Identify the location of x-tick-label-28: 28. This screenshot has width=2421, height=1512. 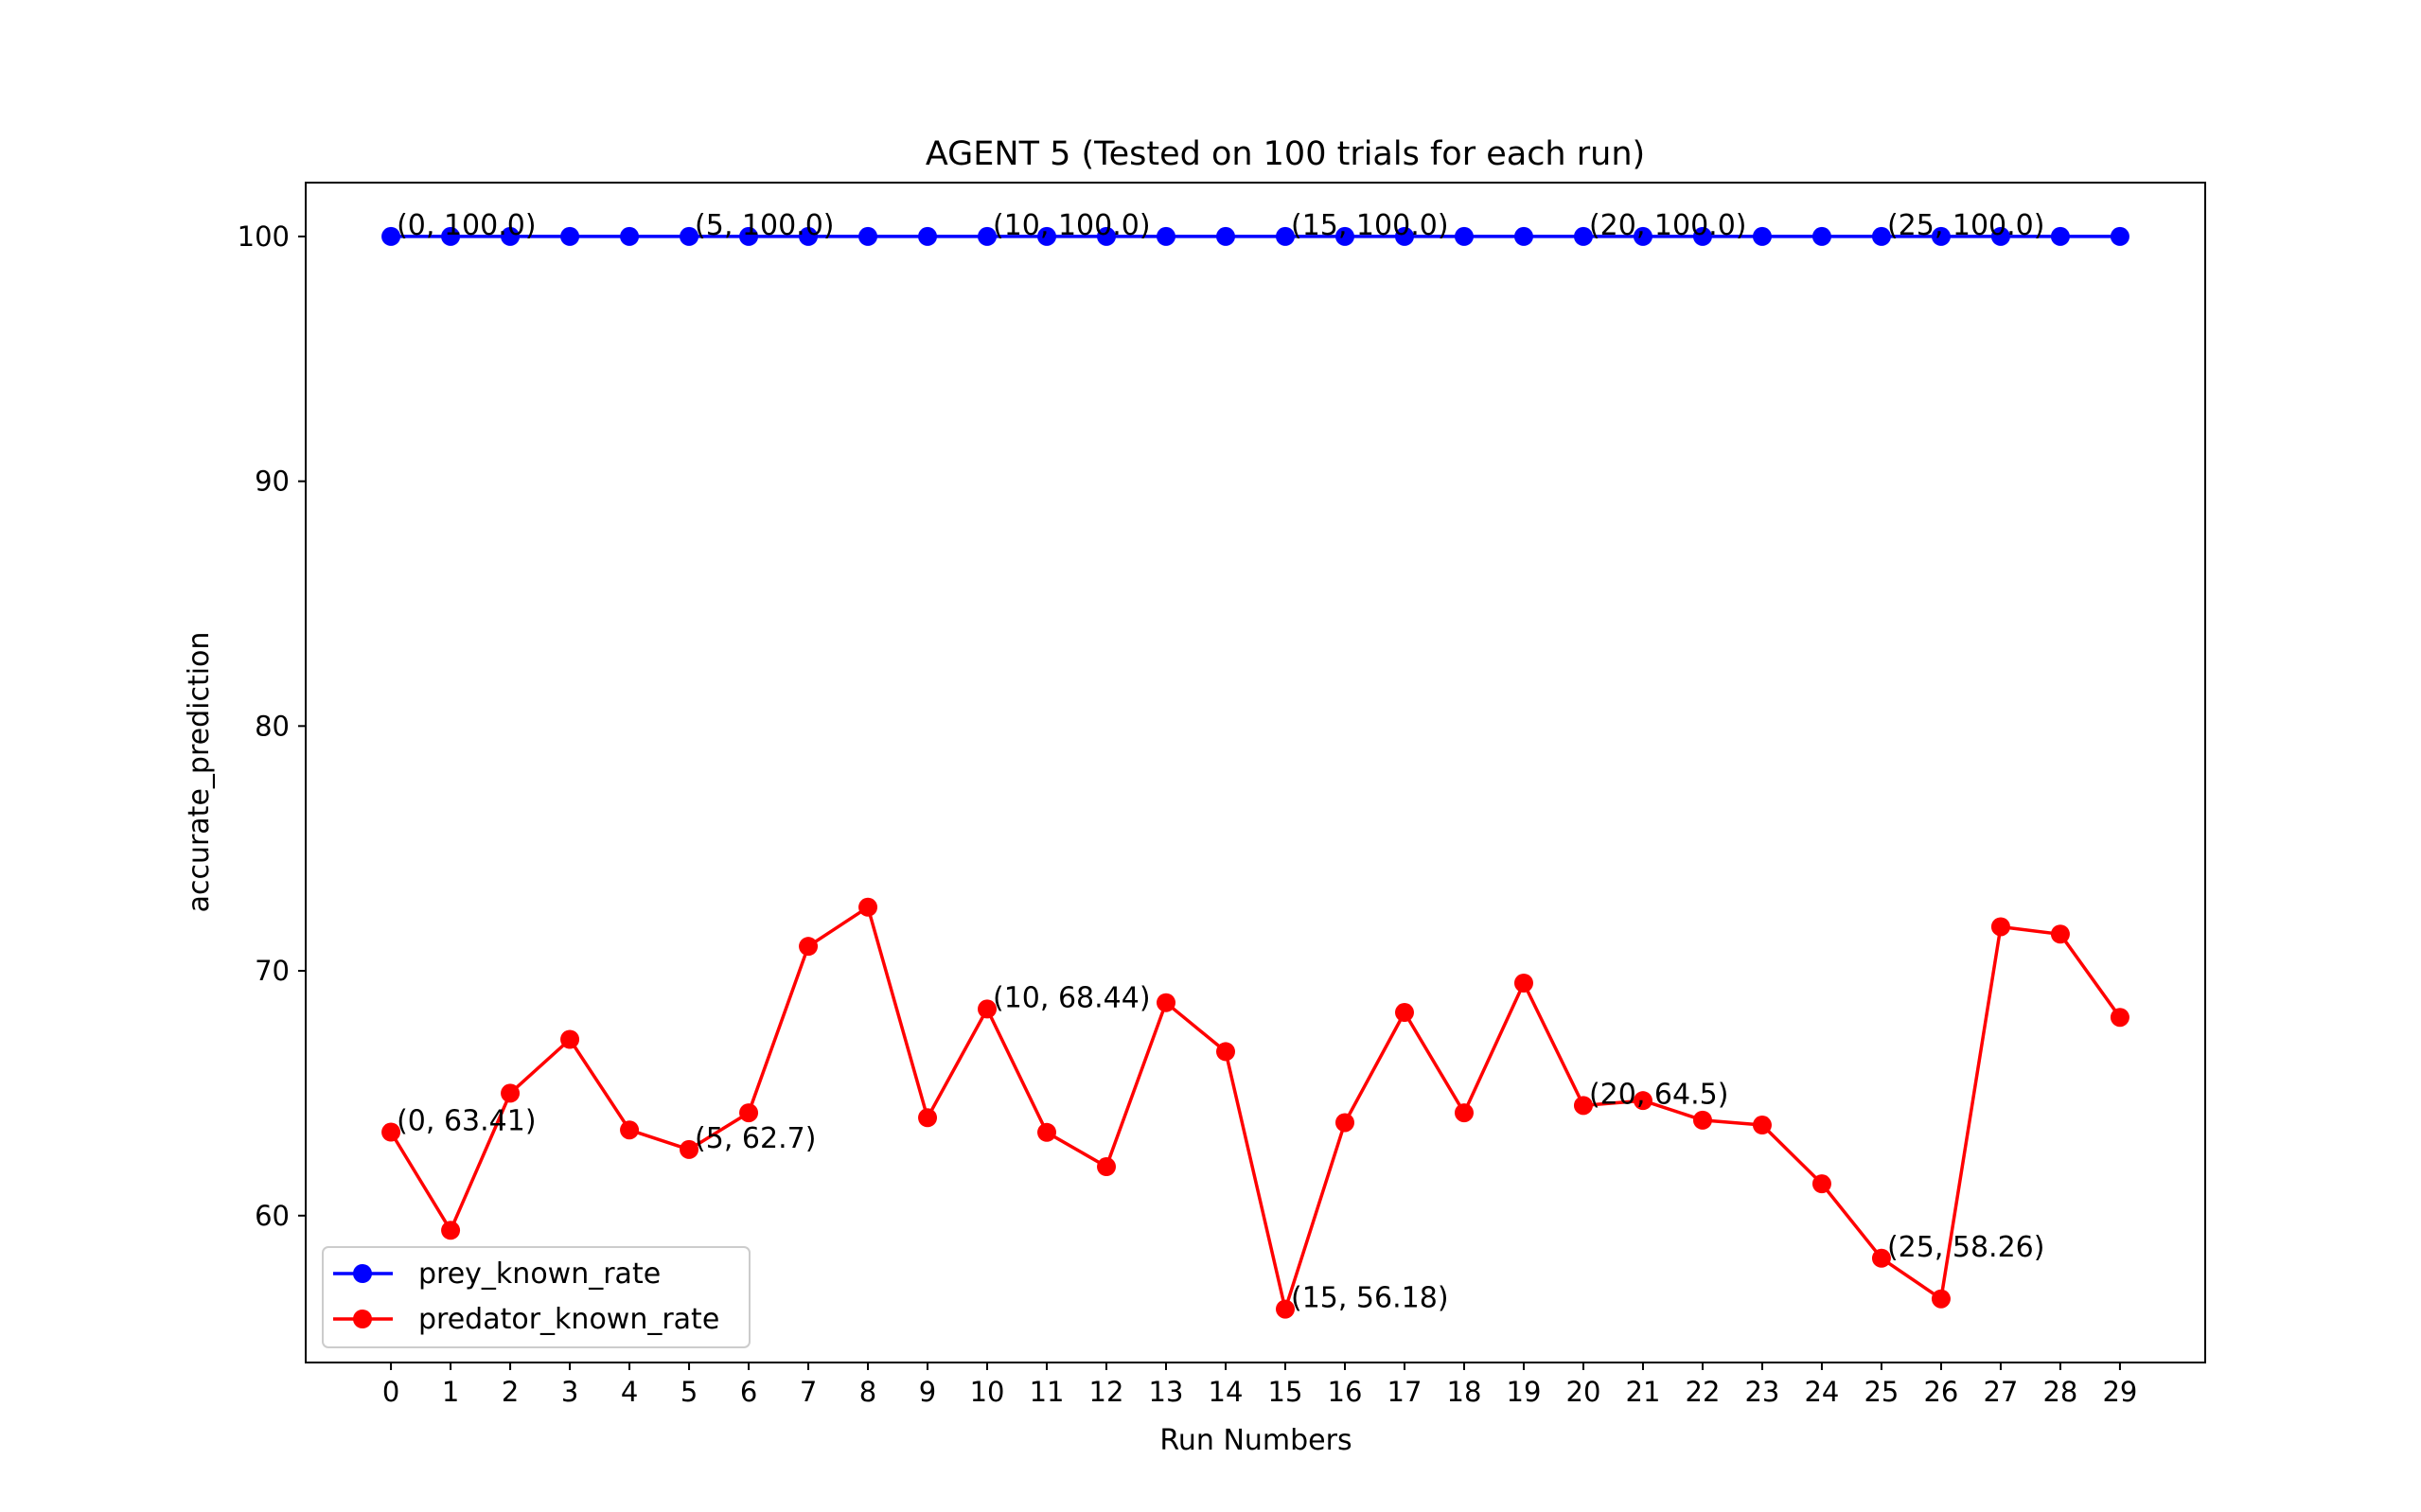
(2059, 1392).